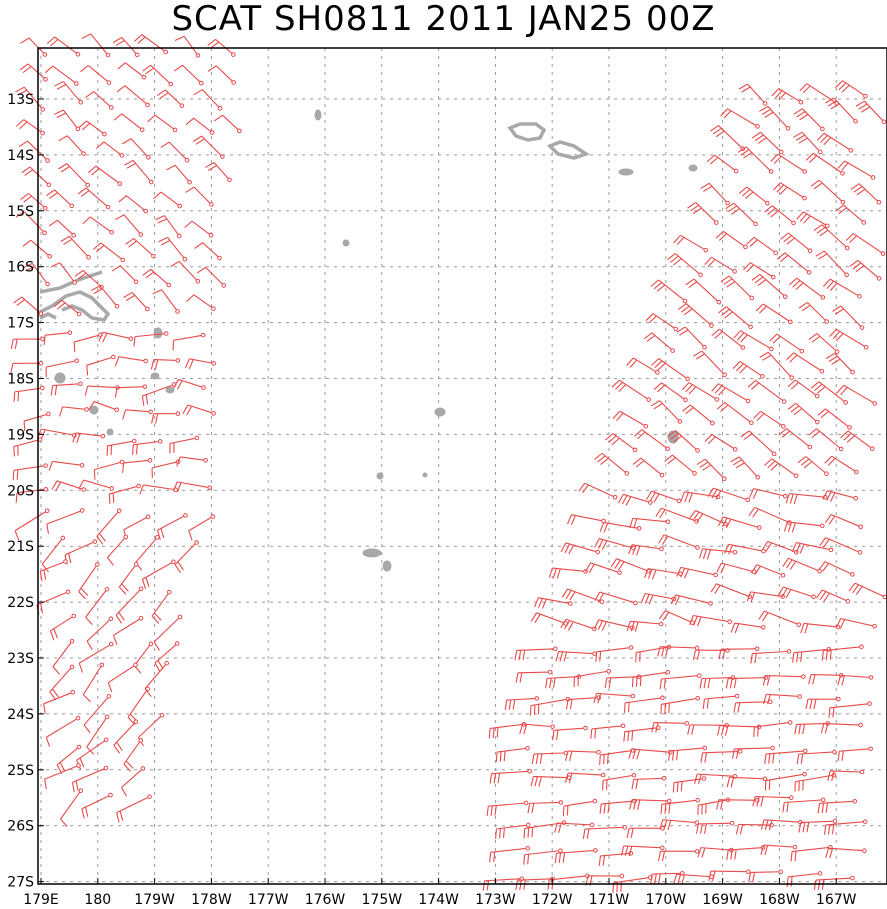 This screenshot has width=887, height=909. What do you see at coordinates (495, 900) in the screenshot?
I see `x-tick-label: 173W` at bounding box center [495, 900].